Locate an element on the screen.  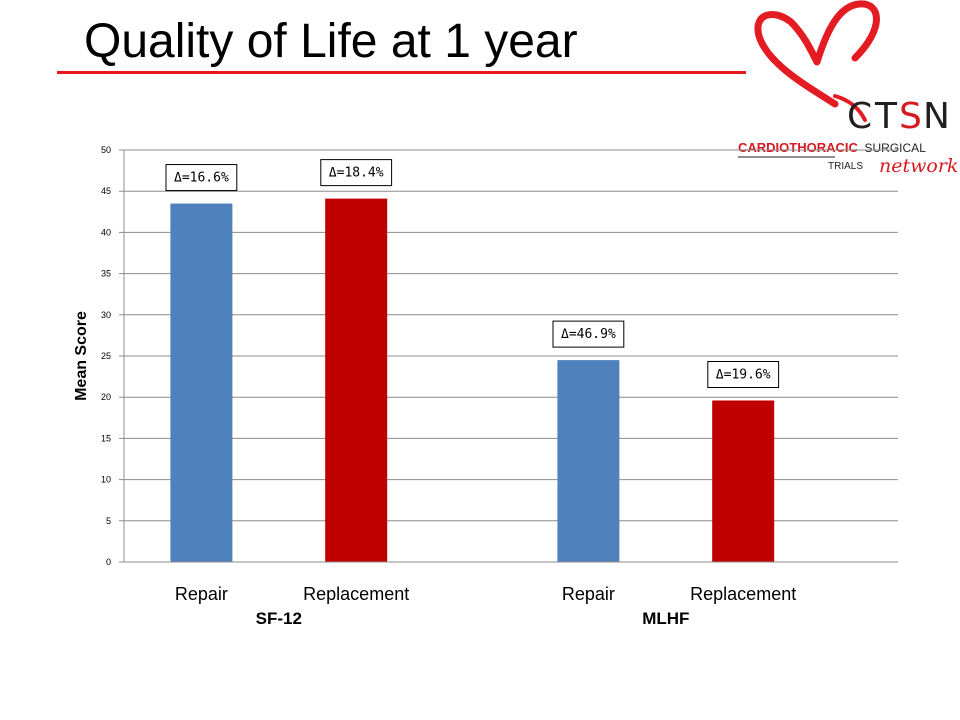
slide-title: Quality of Life at 1 year is located at coordinates (331, 41).